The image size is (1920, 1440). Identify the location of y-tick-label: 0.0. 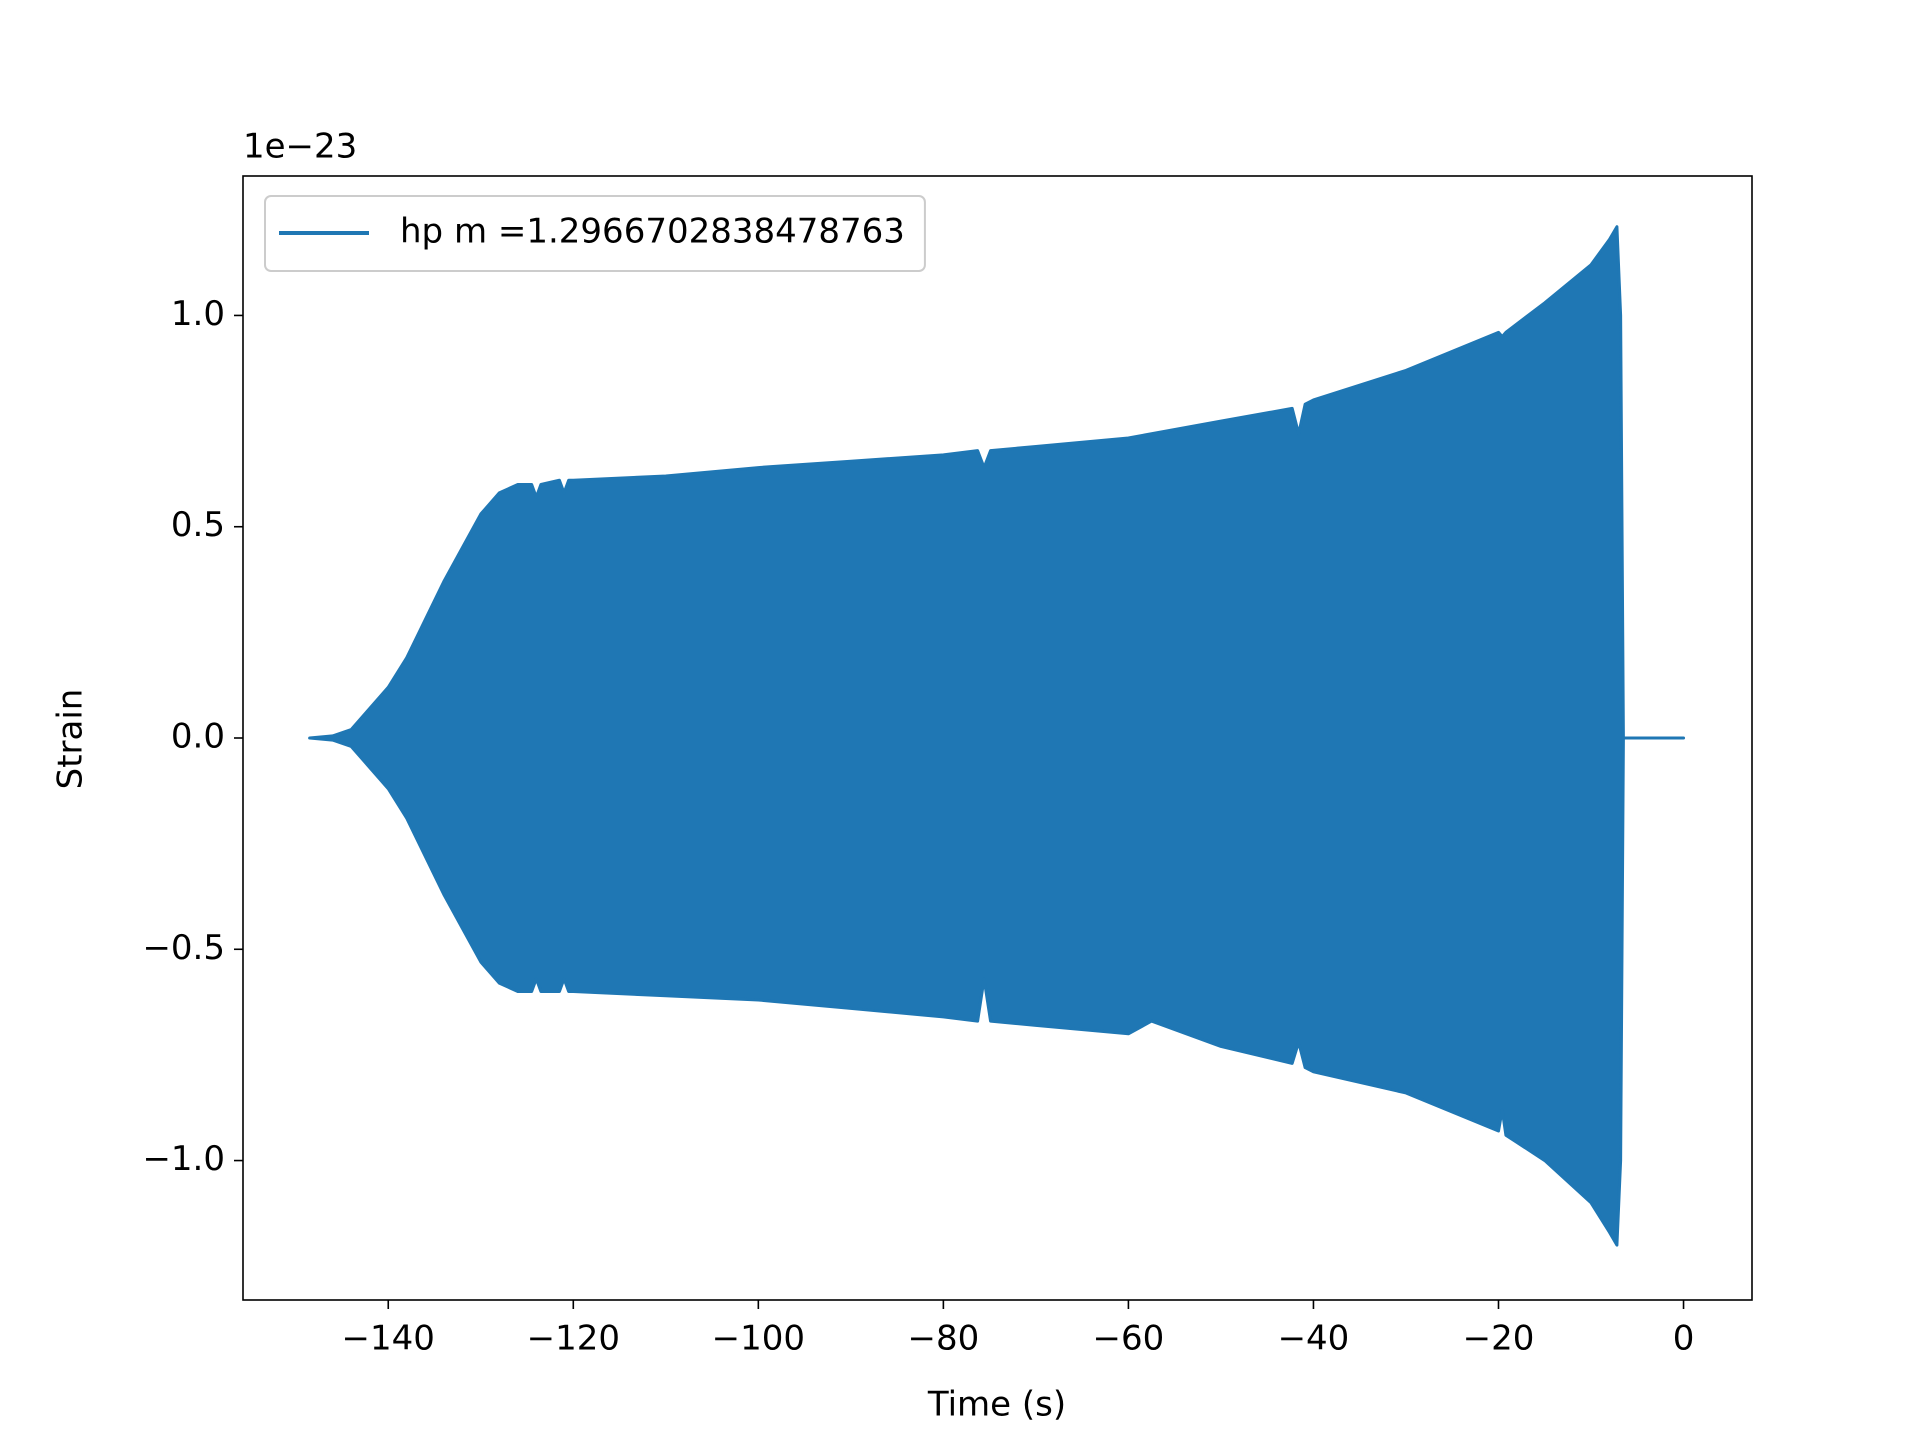
(198, 737).